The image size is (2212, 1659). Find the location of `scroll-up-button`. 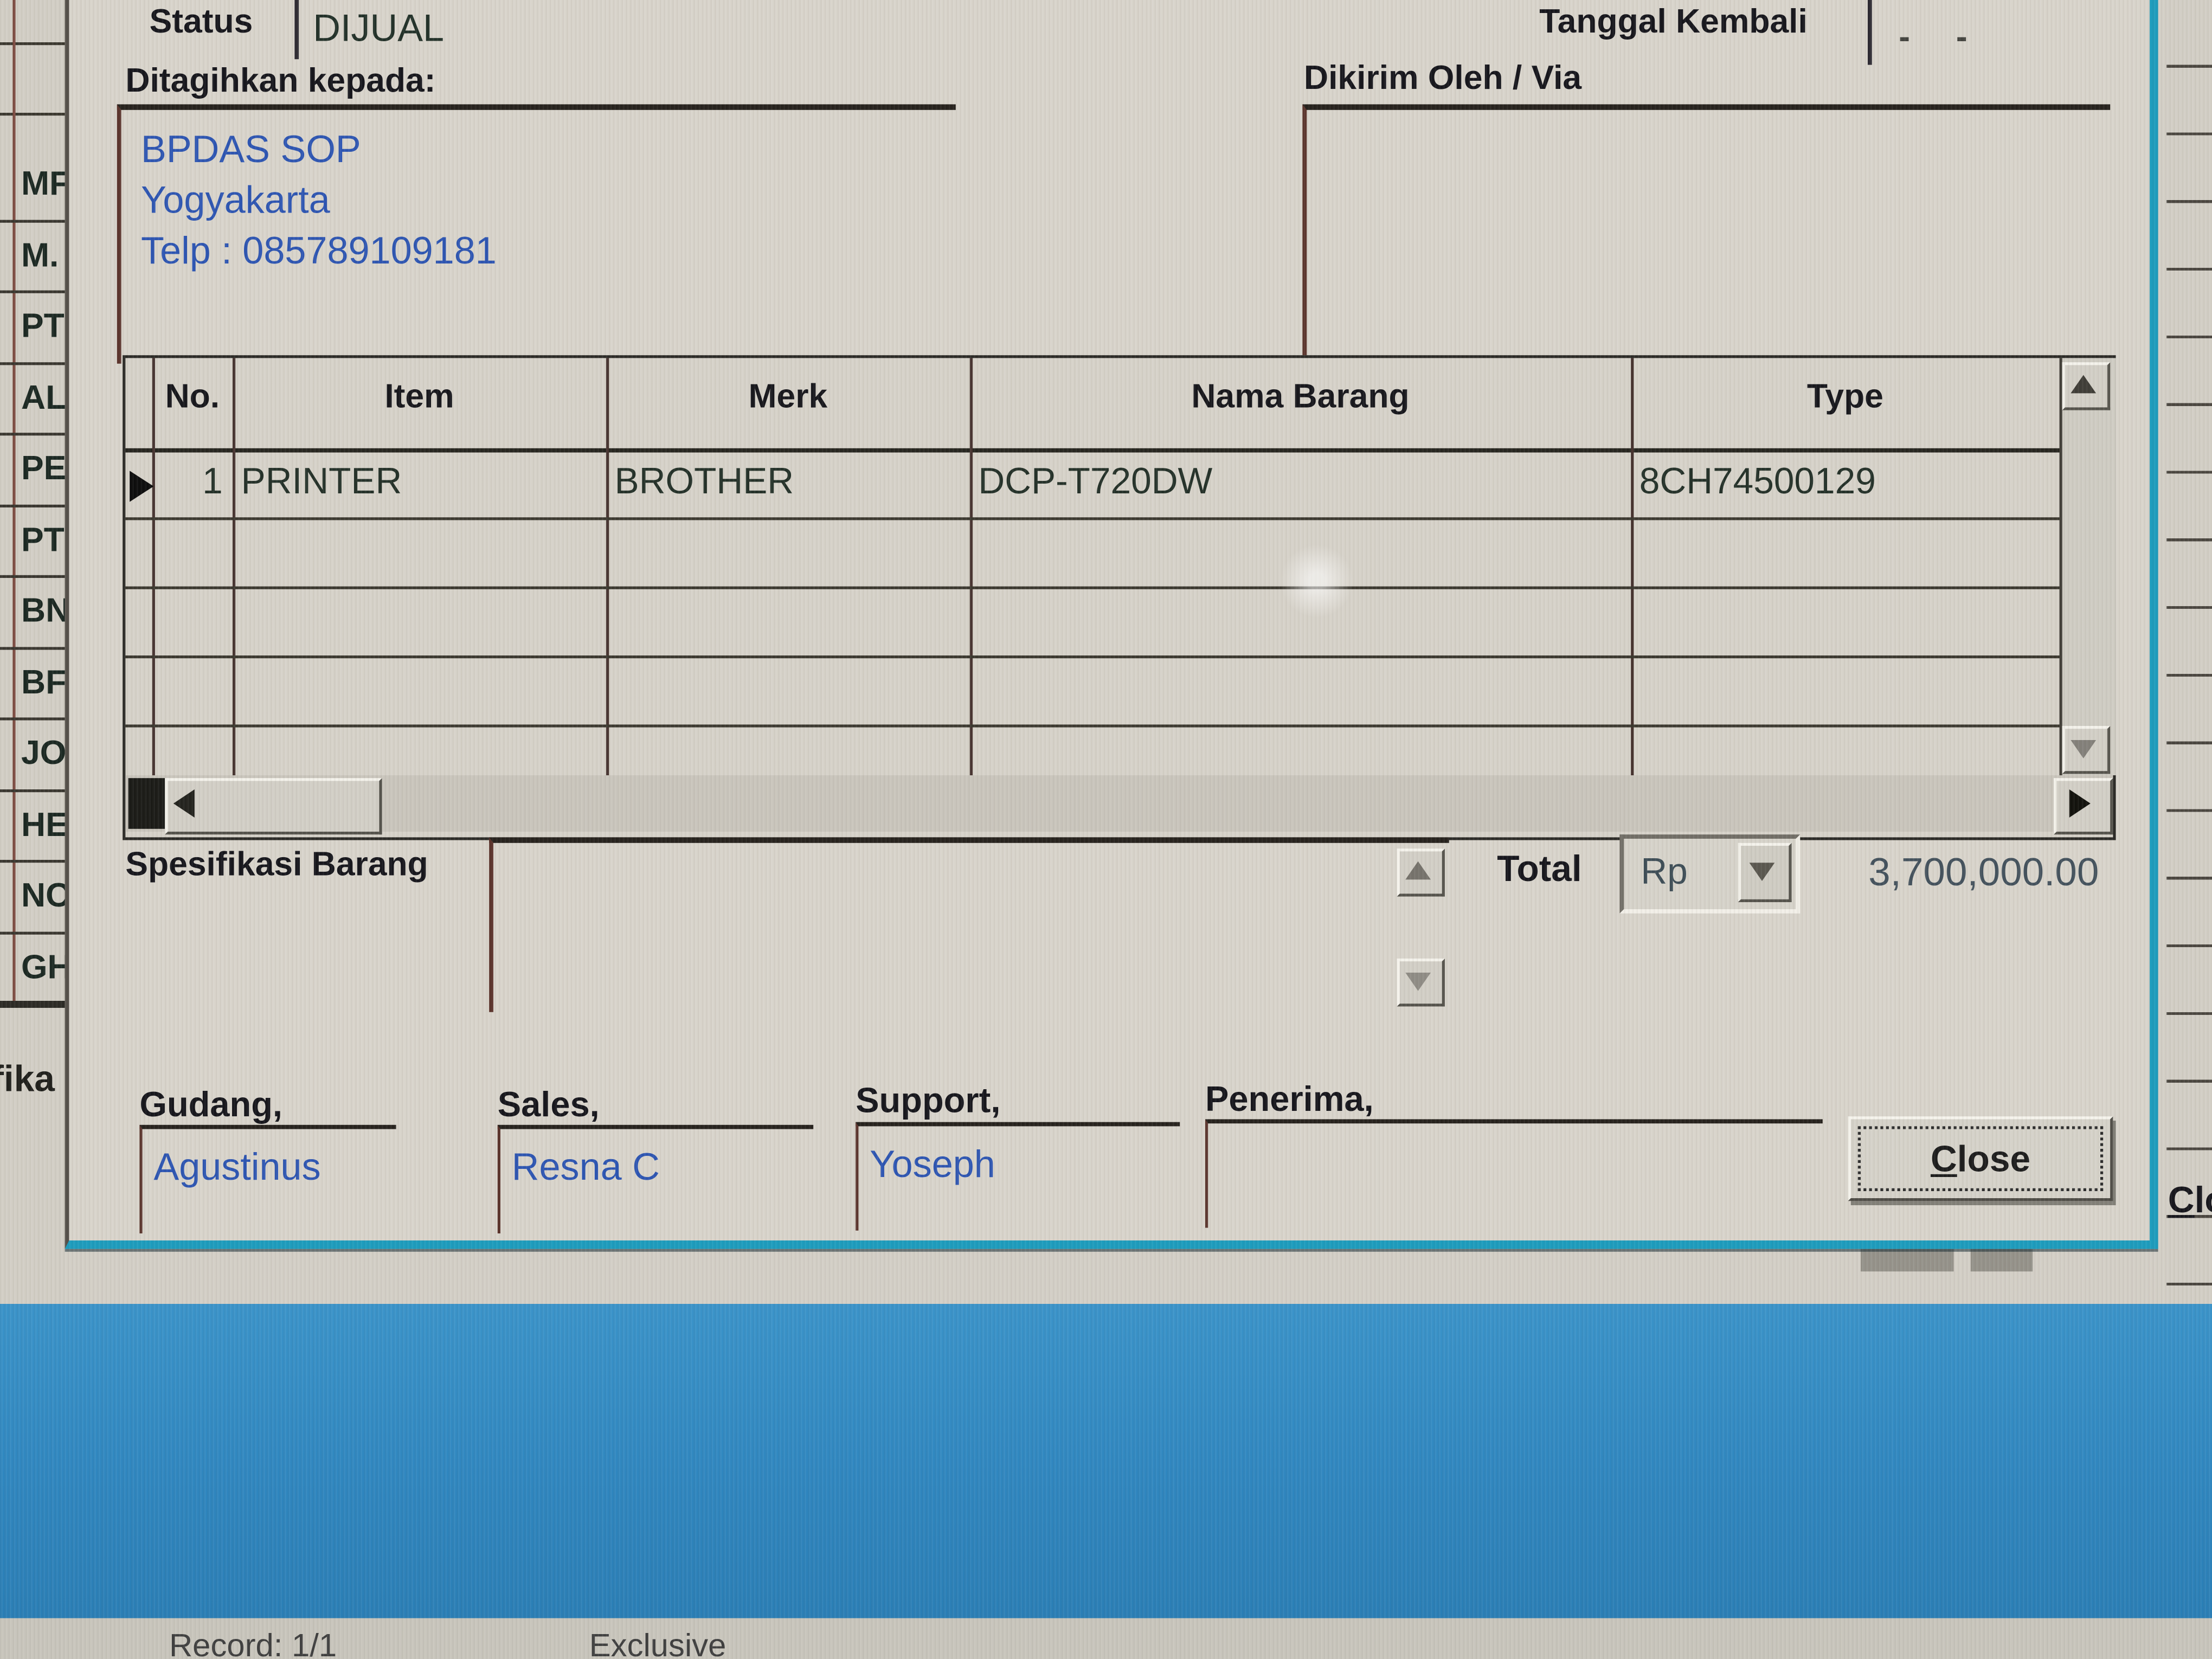

scroll-up-button is located at coordinates (2086, 386).